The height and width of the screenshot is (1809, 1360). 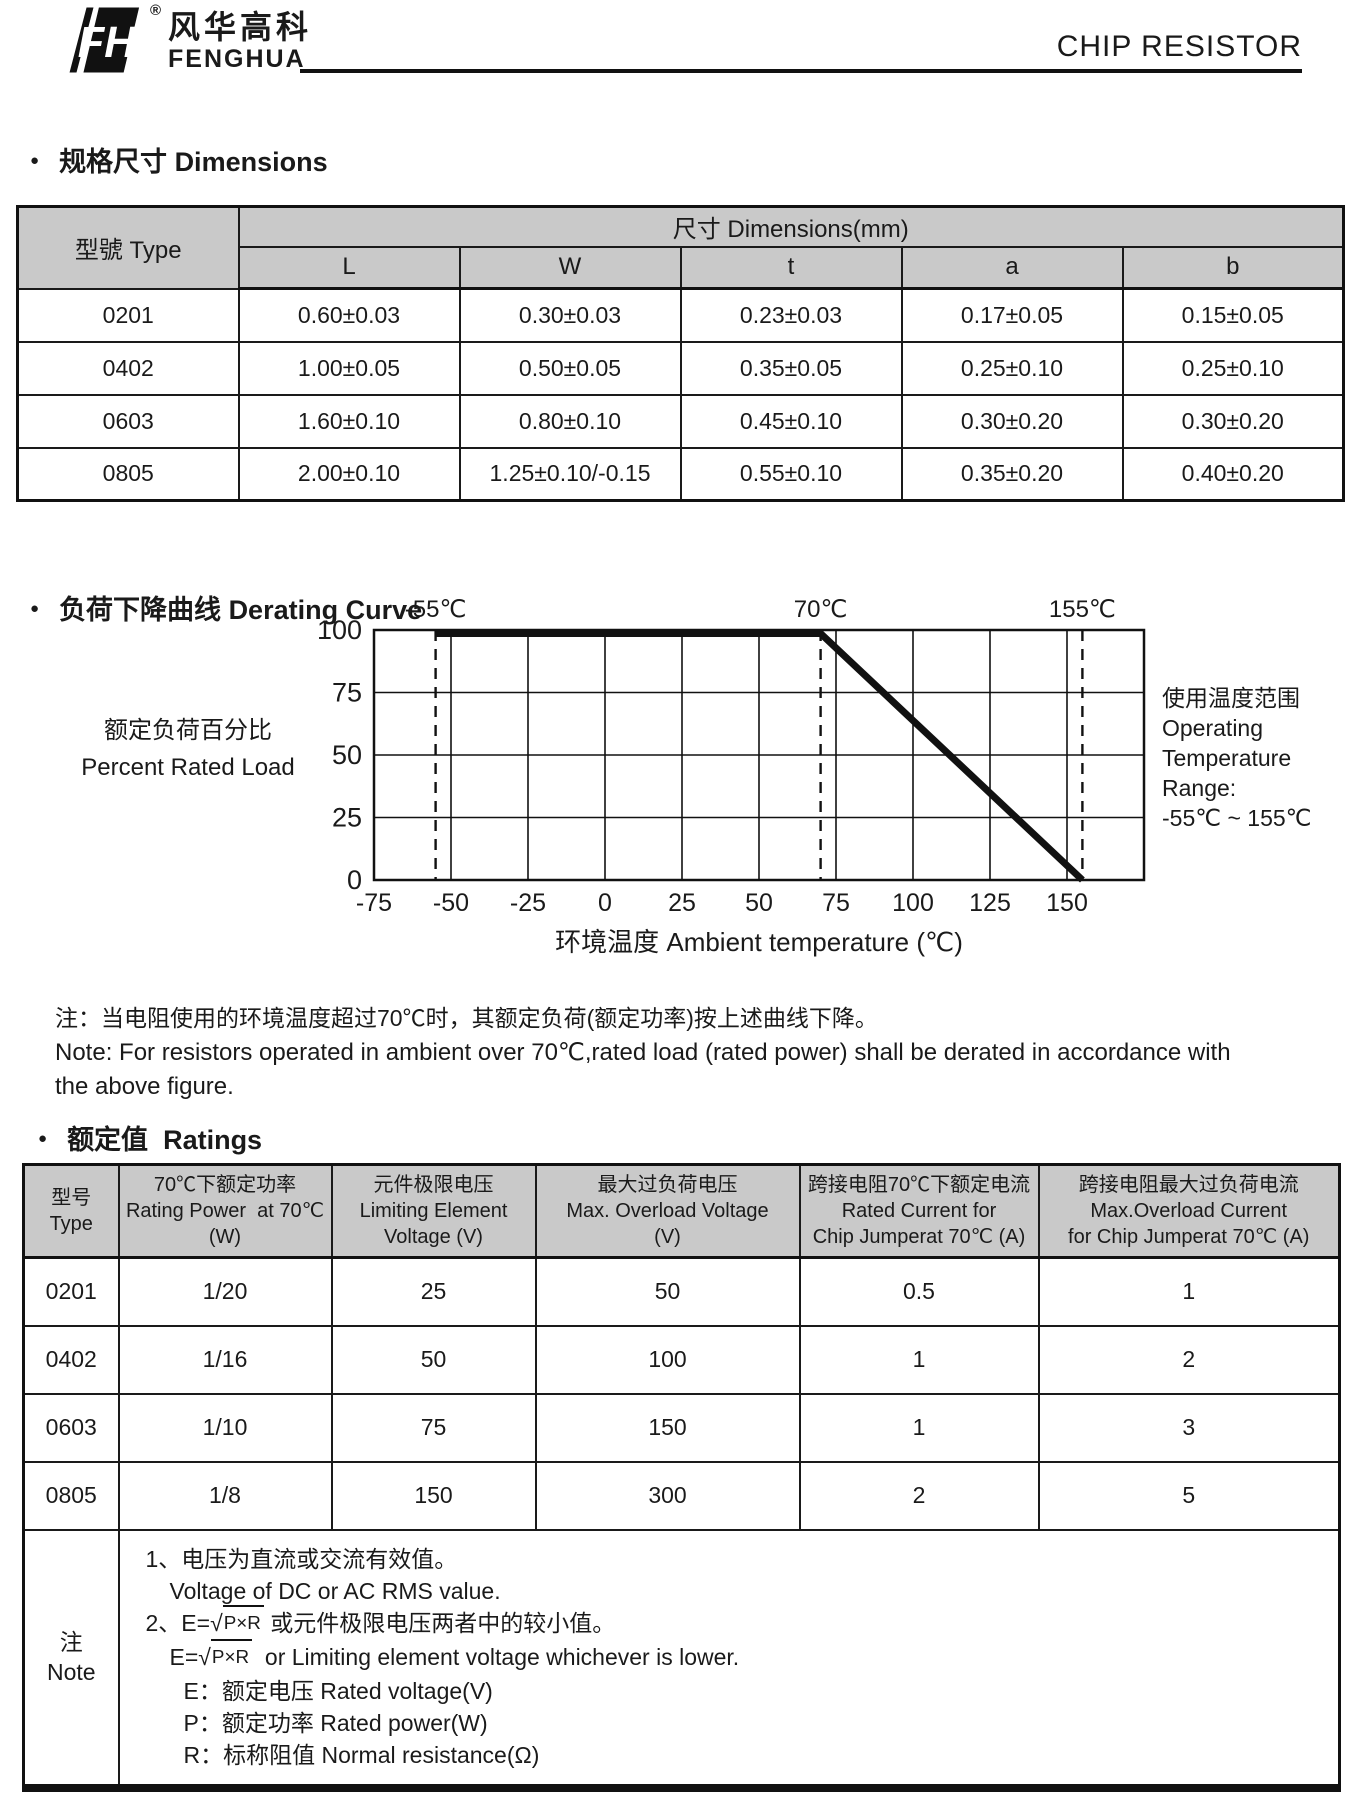 I want to click on formula-suffix: 或元件极限电压两者中的较小值。, so click(x=439, y=1623).